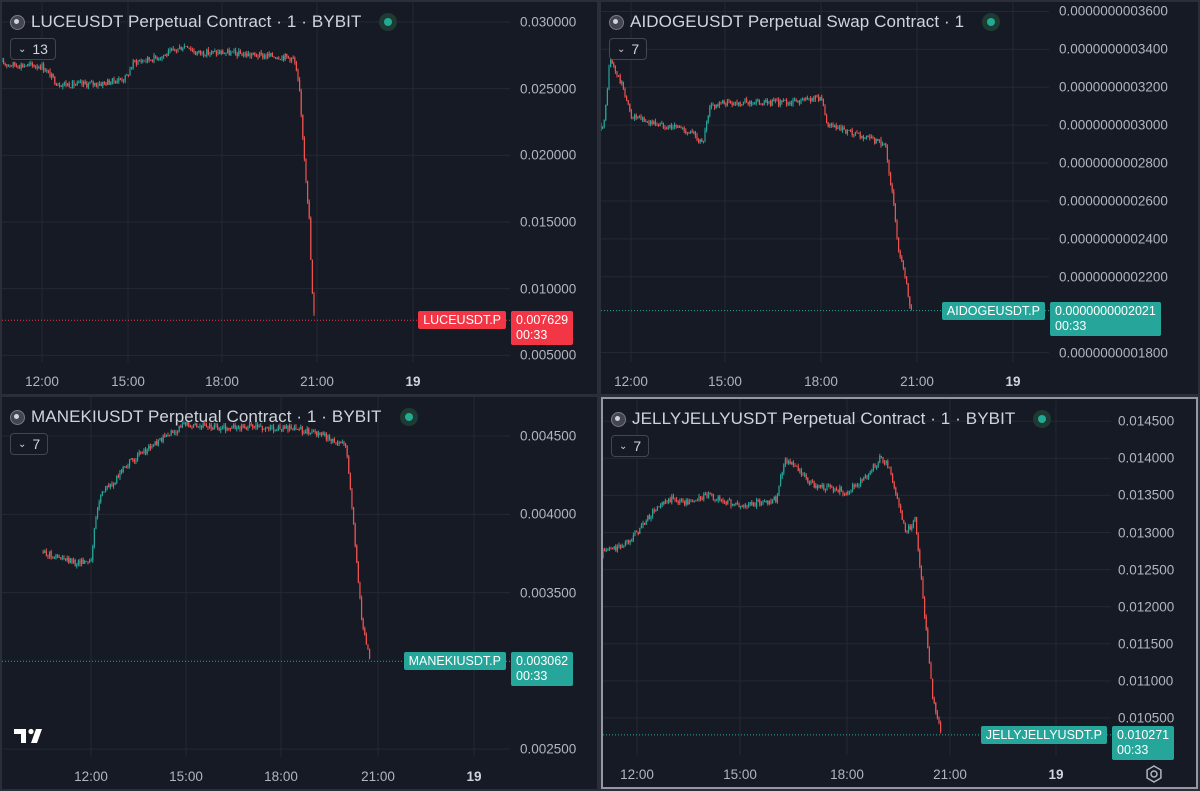  Describe the element at coordinates (548, 593) in the screenshot. I see `y-axis-label: 0.003500` at that location.